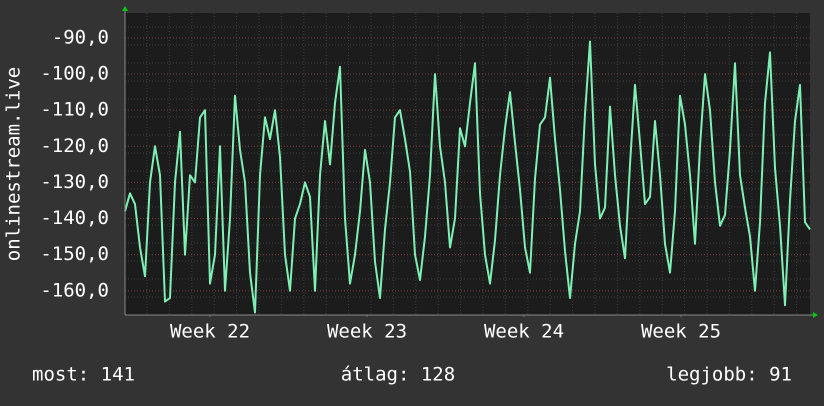 The height and width of the screenshot is (406, 824). I want to click on footer-stat: legjobb: 91, so click(729, 375).